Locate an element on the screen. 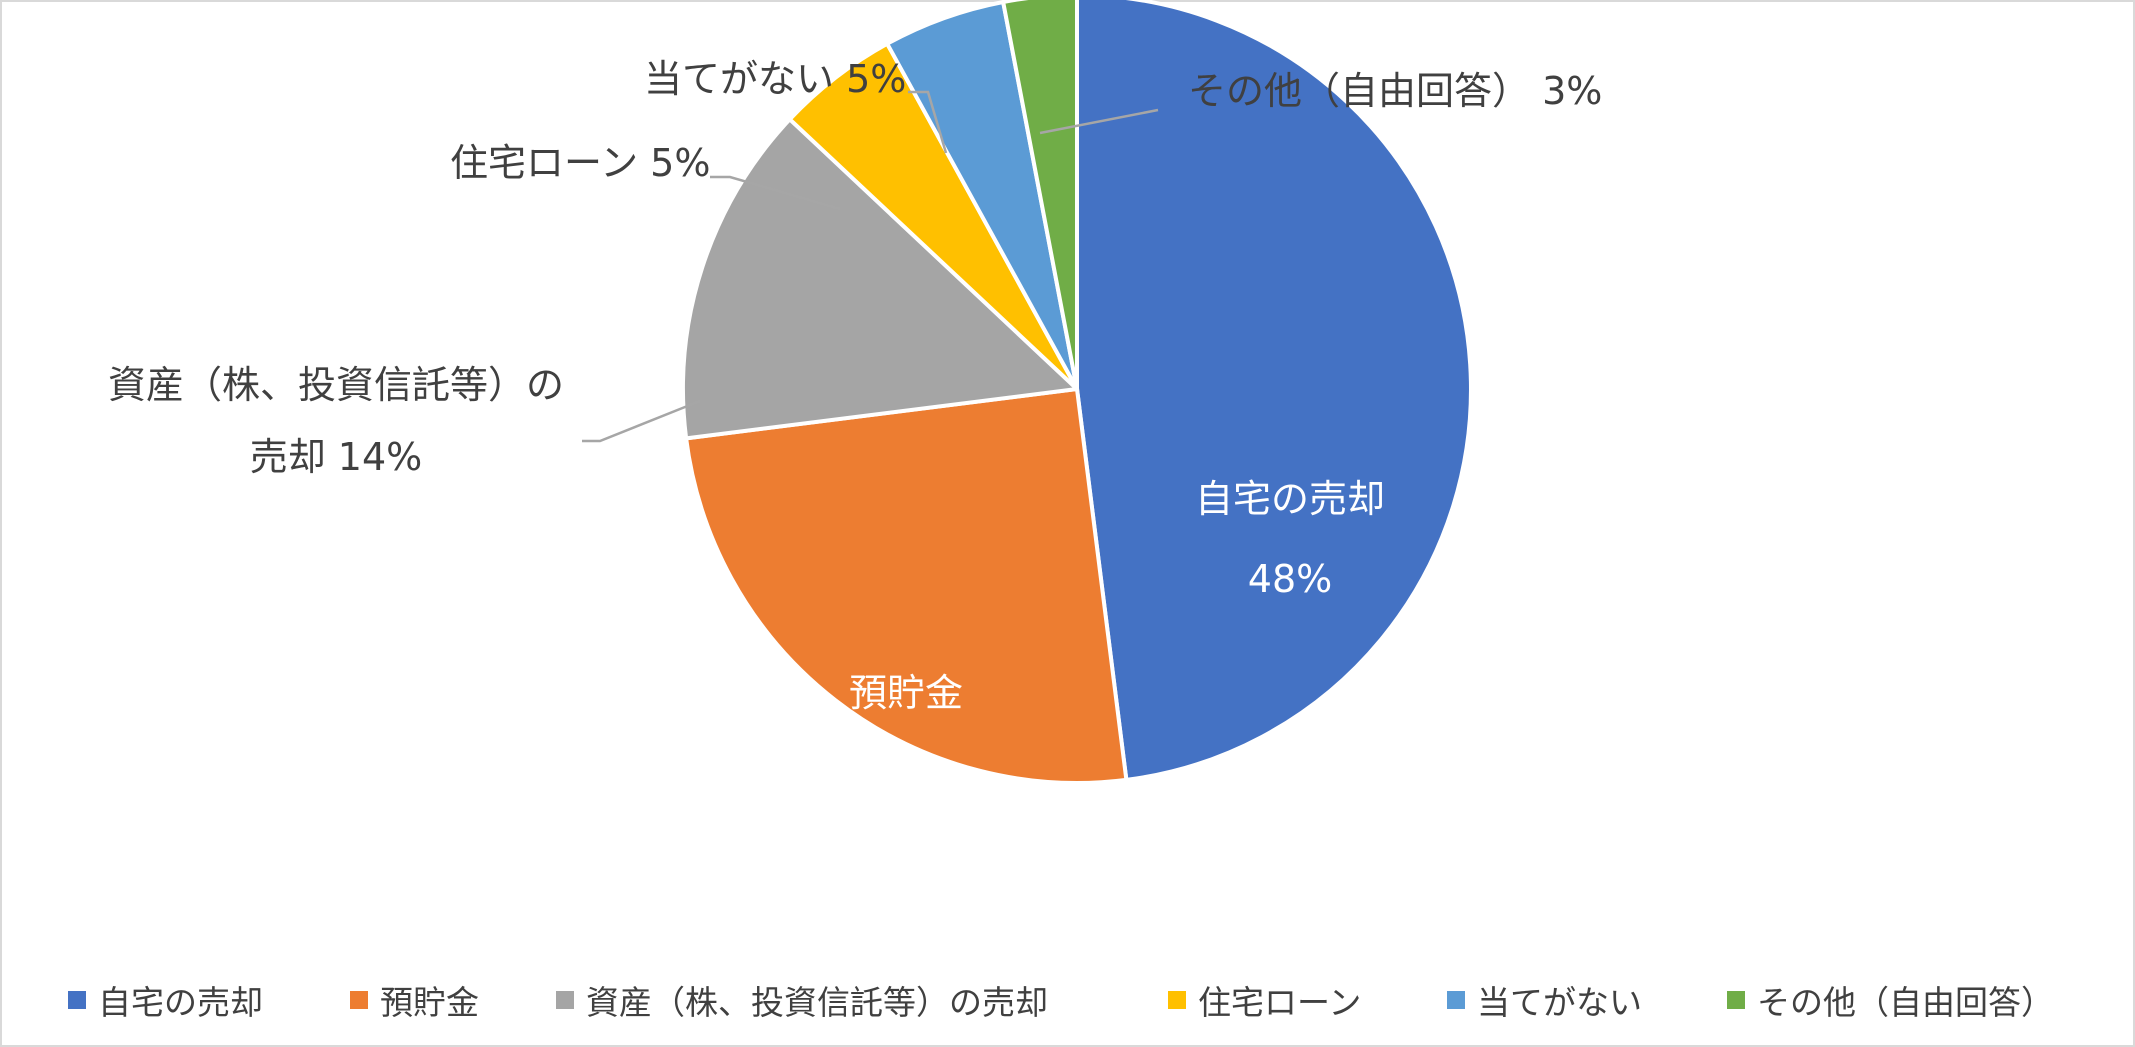 The height and width of the screenshot is (1047, 2135). data-label-outside-3: 当てがない 5% is located at coordinates (775, 79).